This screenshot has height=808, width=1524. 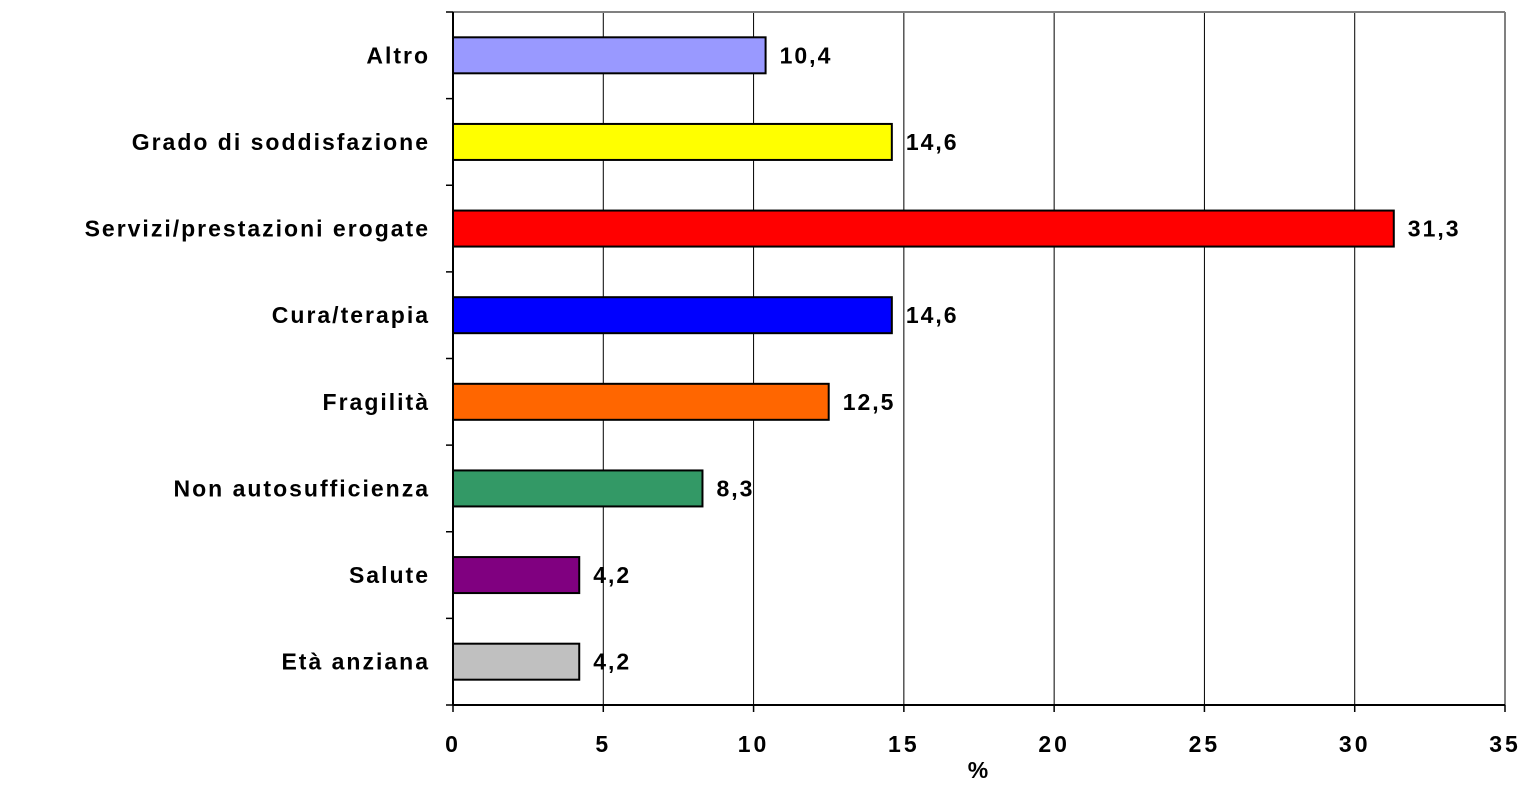 What do you see at coordinates (1434, 229) in the screenshot?
I see `value-label: 31,3` at bounding box center [1434, 229].